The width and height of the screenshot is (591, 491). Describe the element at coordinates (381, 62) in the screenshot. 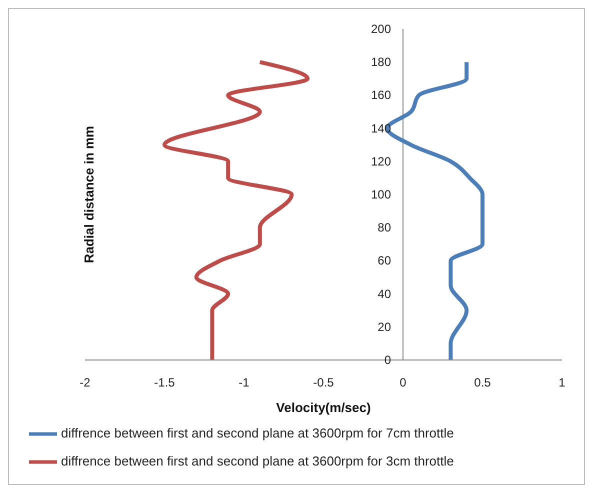

I see `y-tick-label: 180` at that location.